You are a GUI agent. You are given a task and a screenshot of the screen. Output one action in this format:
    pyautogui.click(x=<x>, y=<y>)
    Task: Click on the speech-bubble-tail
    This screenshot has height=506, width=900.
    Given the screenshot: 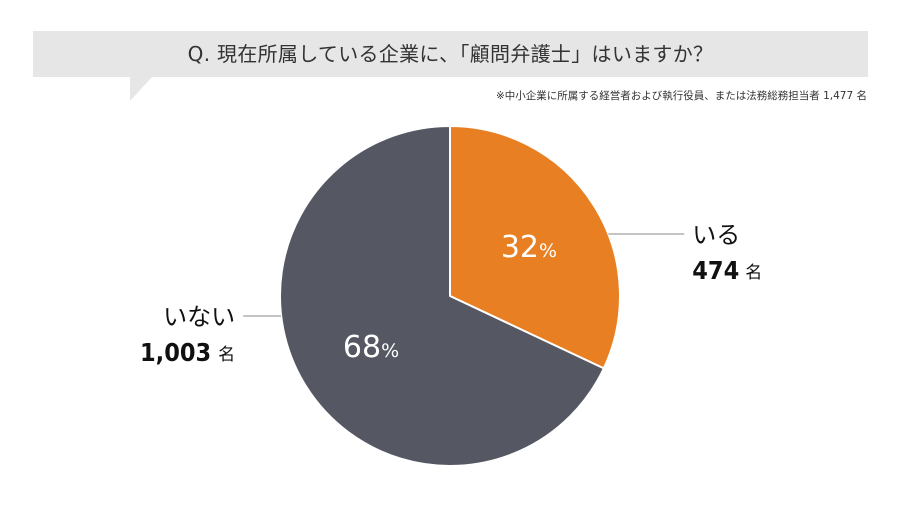 What is the action you would take?
    pyautogui.click(x=141, y=89)
    